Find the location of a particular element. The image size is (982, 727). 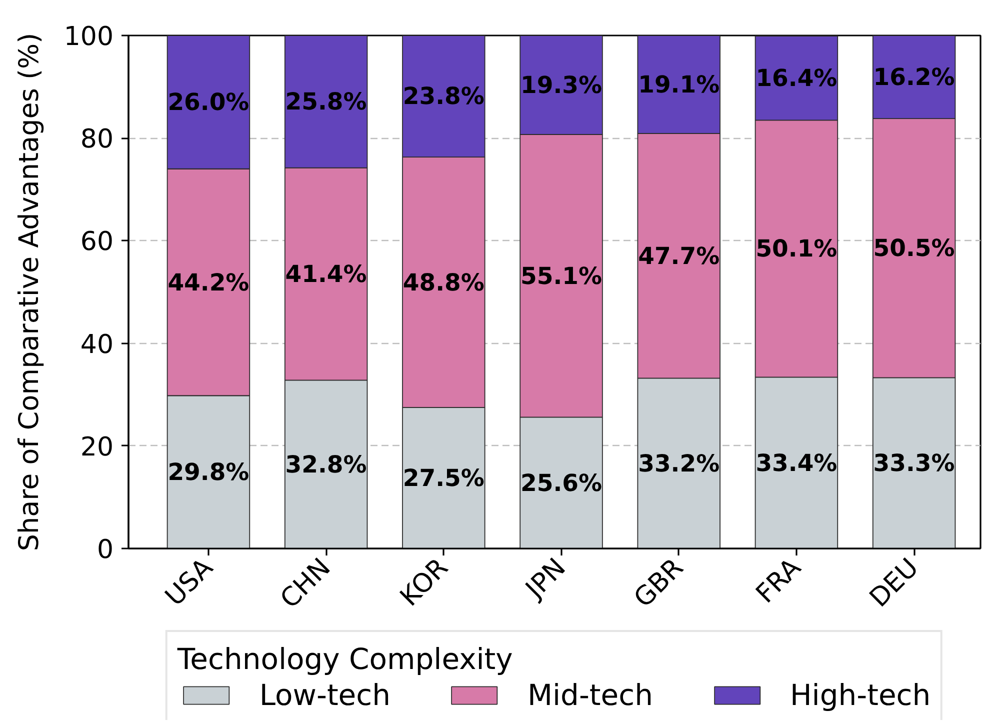

data-label: 25.6% is located at coordinates (561, 482).